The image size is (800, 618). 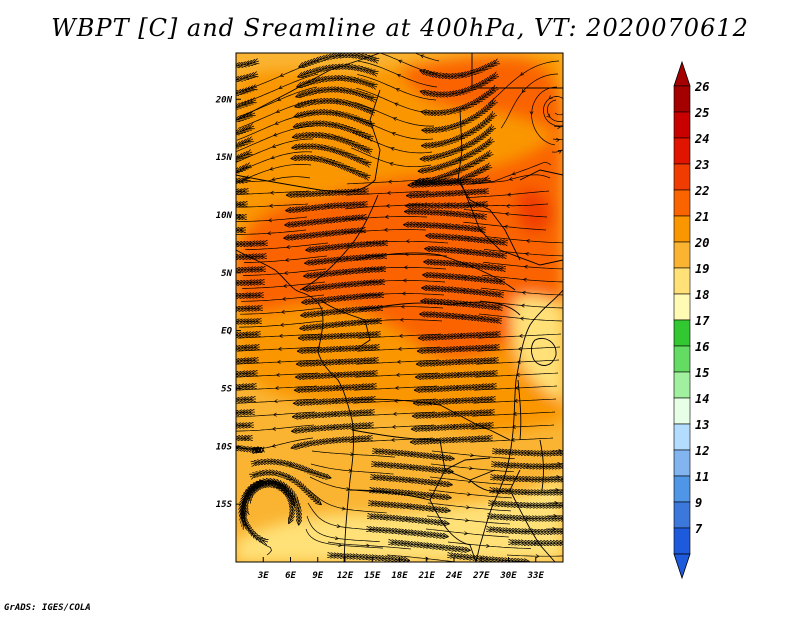 I want to click on border-angola-zambia, so click(x=423, y=455).